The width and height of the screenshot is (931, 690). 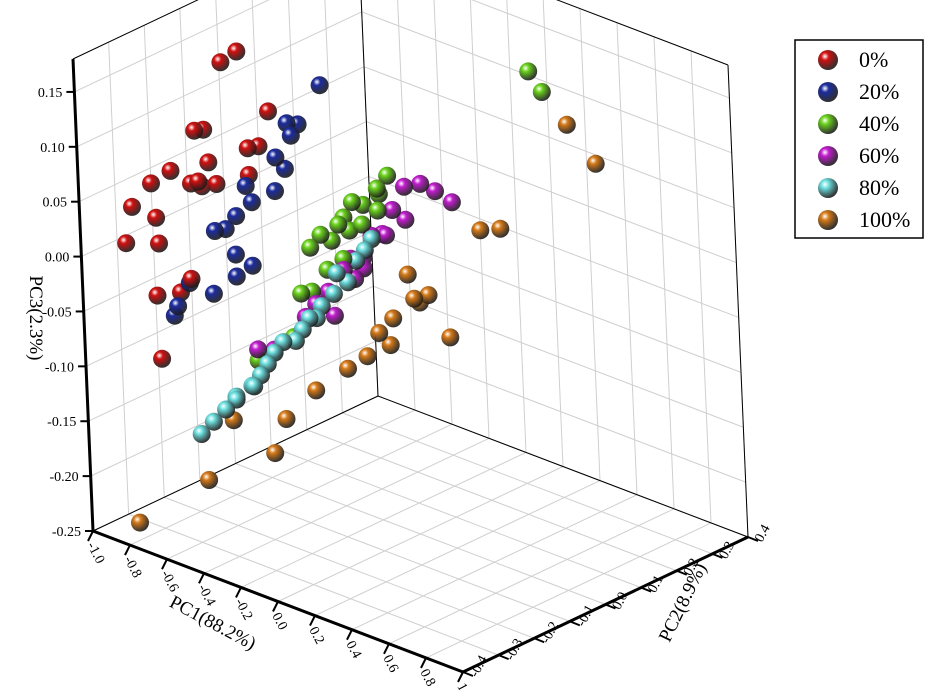 What do you see at coordinates (426, 678) in the screenshot?
I see `x-tick-label: 0.8` at bounding box center [426, 678].